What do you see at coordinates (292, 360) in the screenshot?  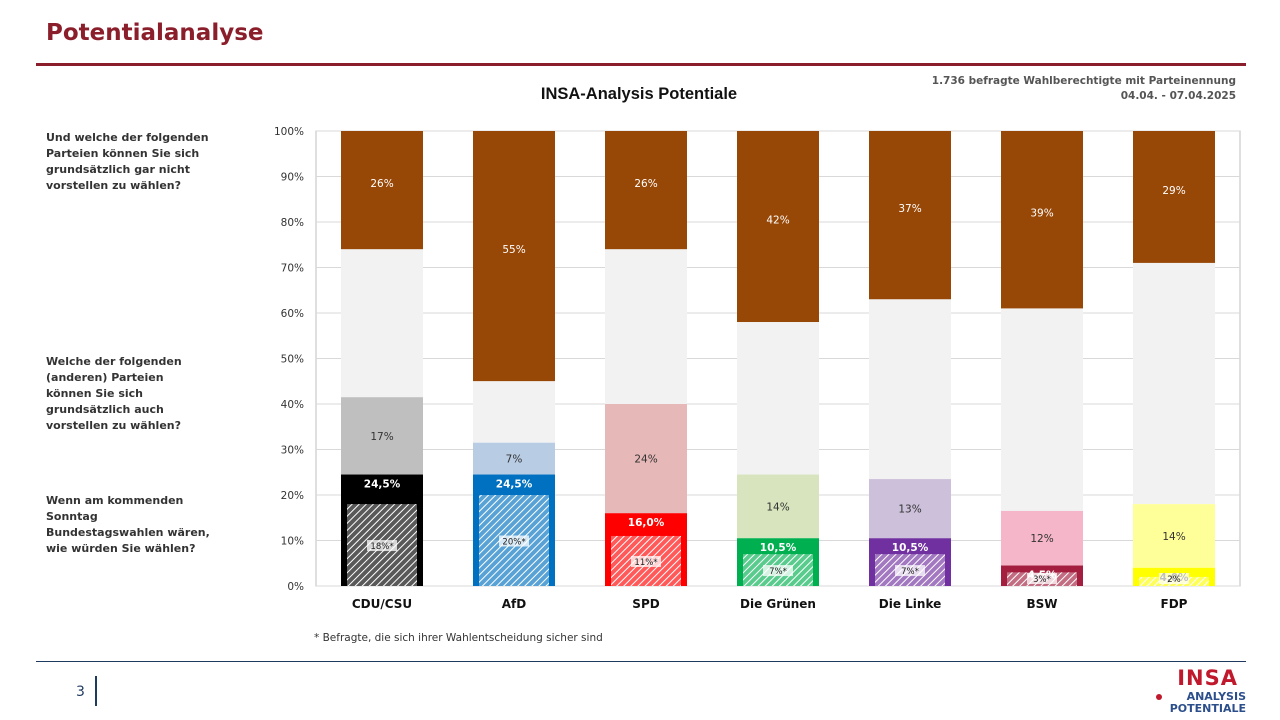 I see `y-tick-label: 50%` at bounding box center [292, 360].